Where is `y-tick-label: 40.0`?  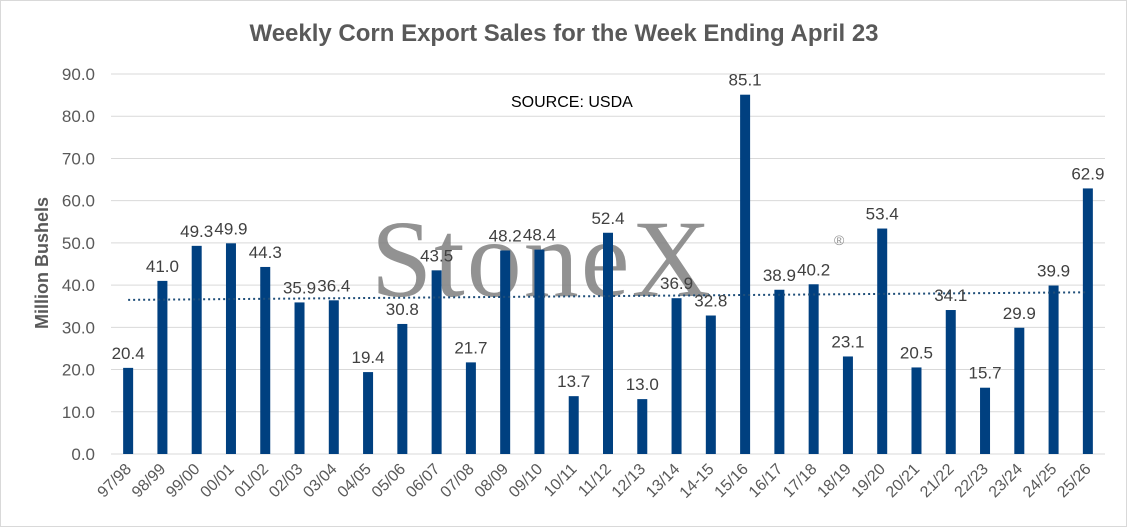 y-tick-label: 40.0 is located at coordinates (78, 285).